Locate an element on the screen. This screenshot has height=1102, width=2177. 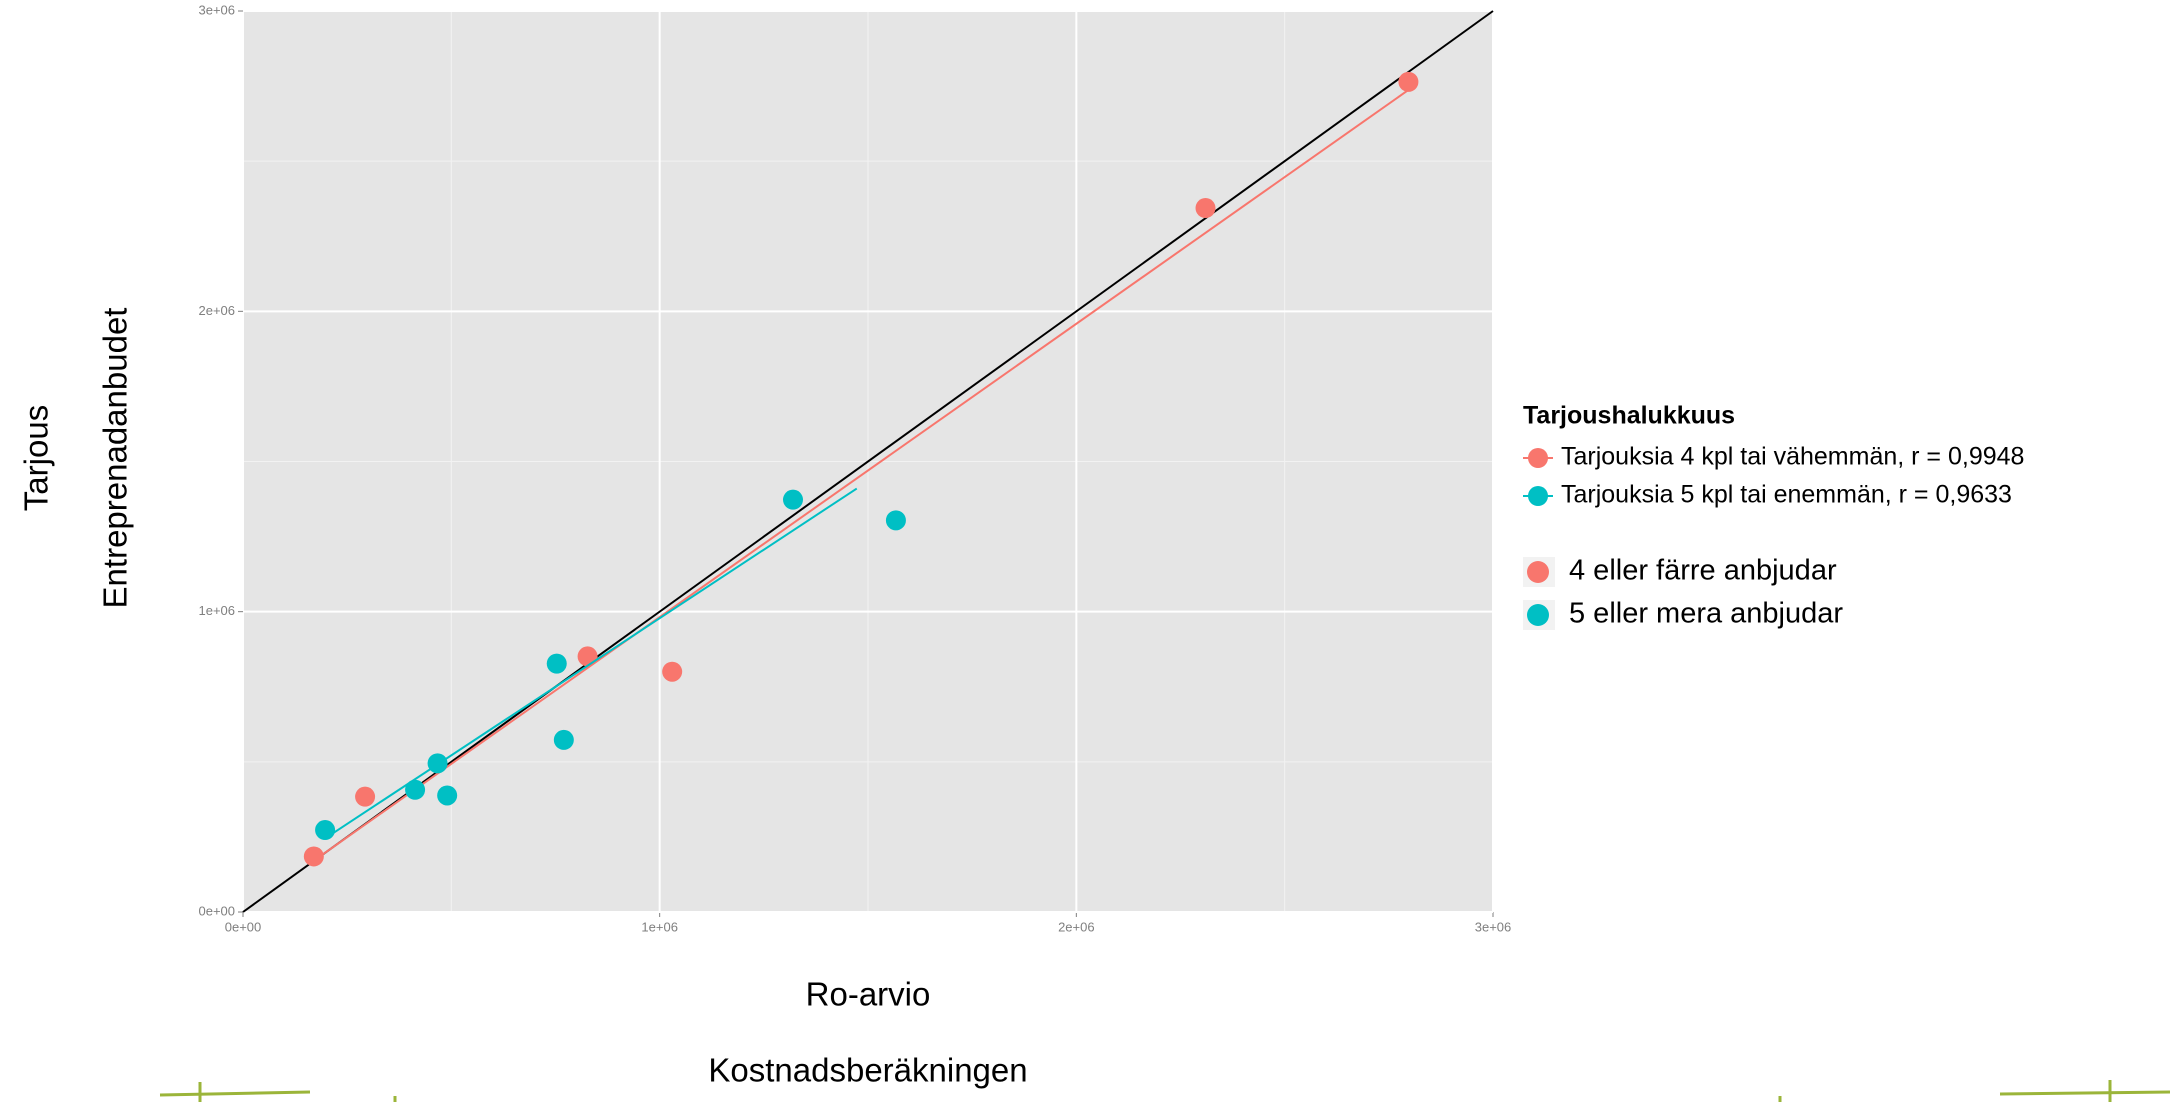
legend-label: 5 eller mera anbjudar is located at coordinates (1706, 614).